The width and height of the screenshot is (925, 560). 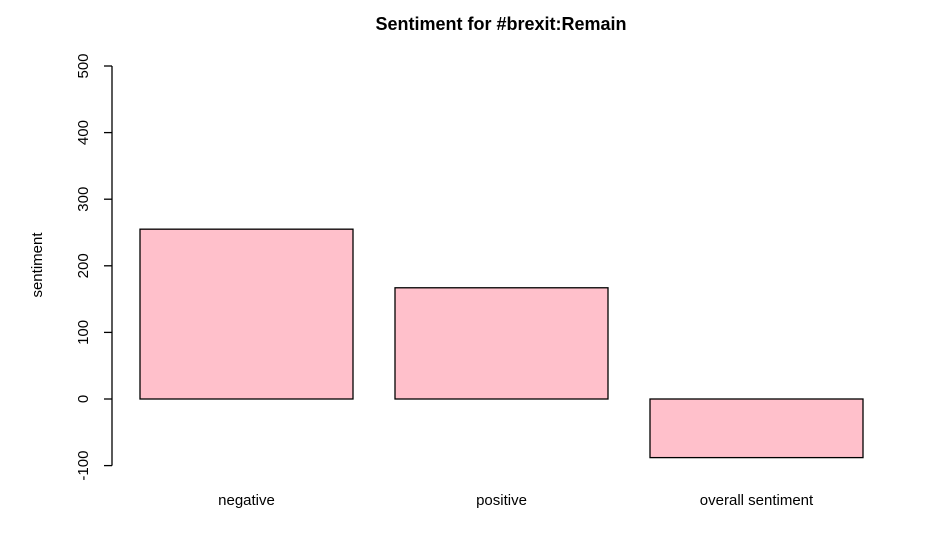 What do you see at coordinates (83, 132) in the screenshot?
I see `y-tick-label: 400` at bounding box center [83, 132].